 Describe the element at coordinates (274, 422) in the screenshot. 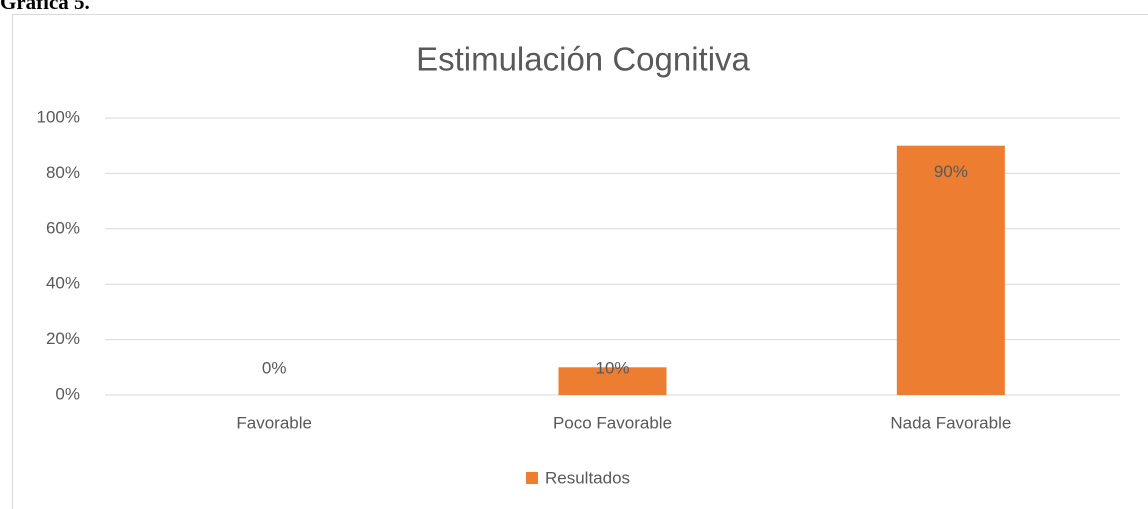

I see `x-tick-label: Favorable` at that location.